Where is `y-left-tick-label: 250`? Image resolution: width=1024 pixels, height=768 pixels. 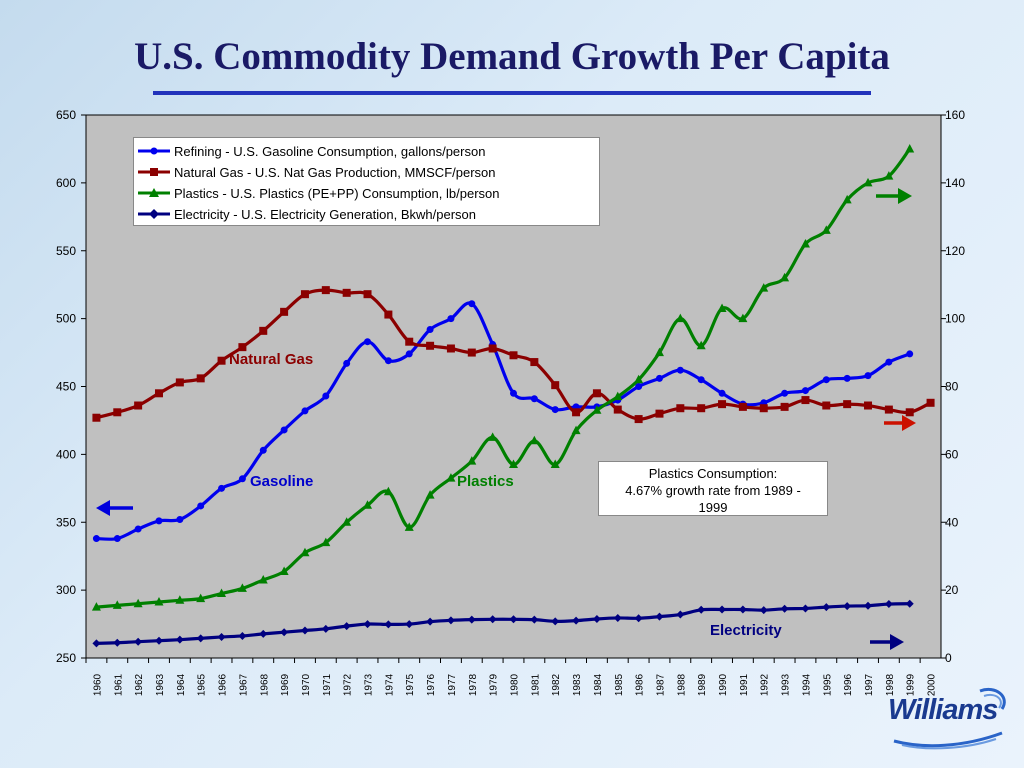 y-left-tick-label: 250 is located at coordinates (66, 658).